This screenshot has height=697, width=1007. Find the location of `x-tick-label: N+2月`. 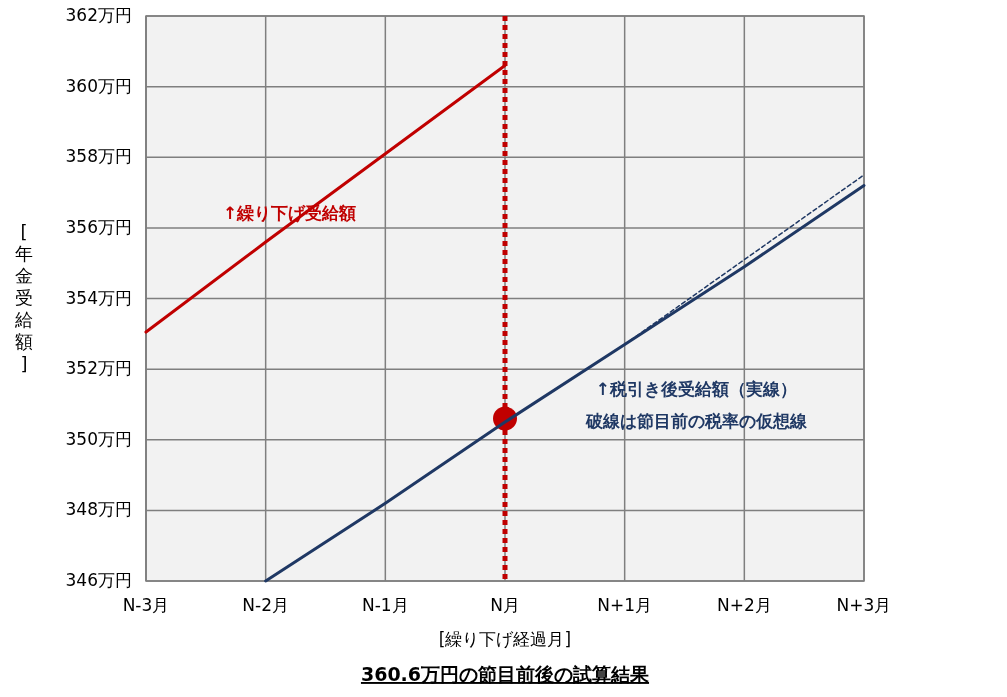

x-tick-label: N+2月 is located at coordinates (744, 605).